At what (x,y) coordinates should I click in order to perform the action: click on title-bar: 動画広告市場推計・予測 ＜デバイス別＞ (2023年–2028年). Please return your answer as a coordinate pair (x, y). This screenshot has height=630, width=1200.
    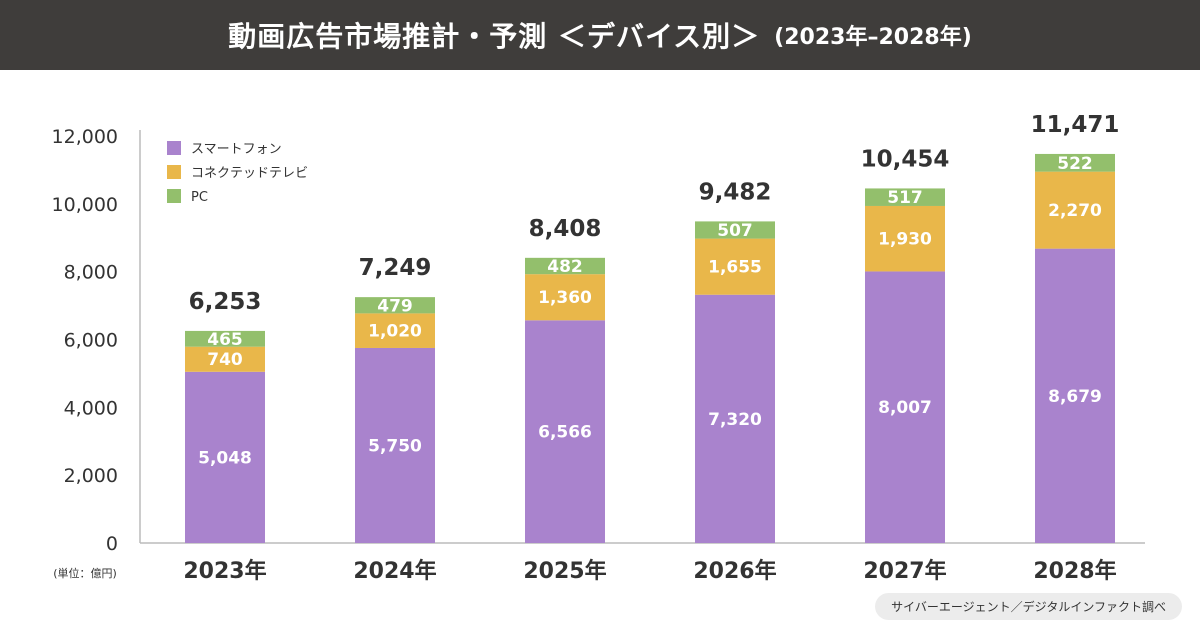
    Looking at the image, I should click on (600, 35).